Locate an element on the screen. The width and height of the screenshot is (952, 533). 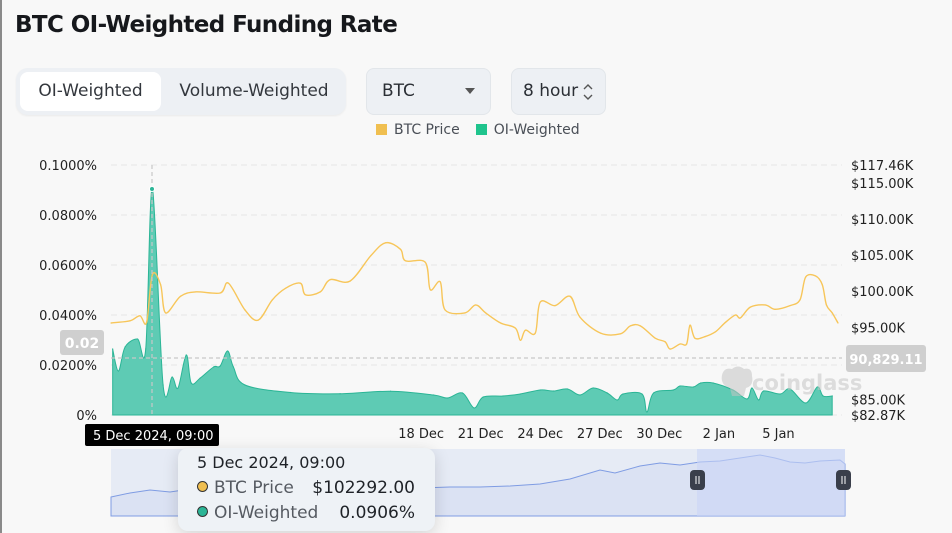
right-tick-label: $110.00K is located at coordinates (882, 220).